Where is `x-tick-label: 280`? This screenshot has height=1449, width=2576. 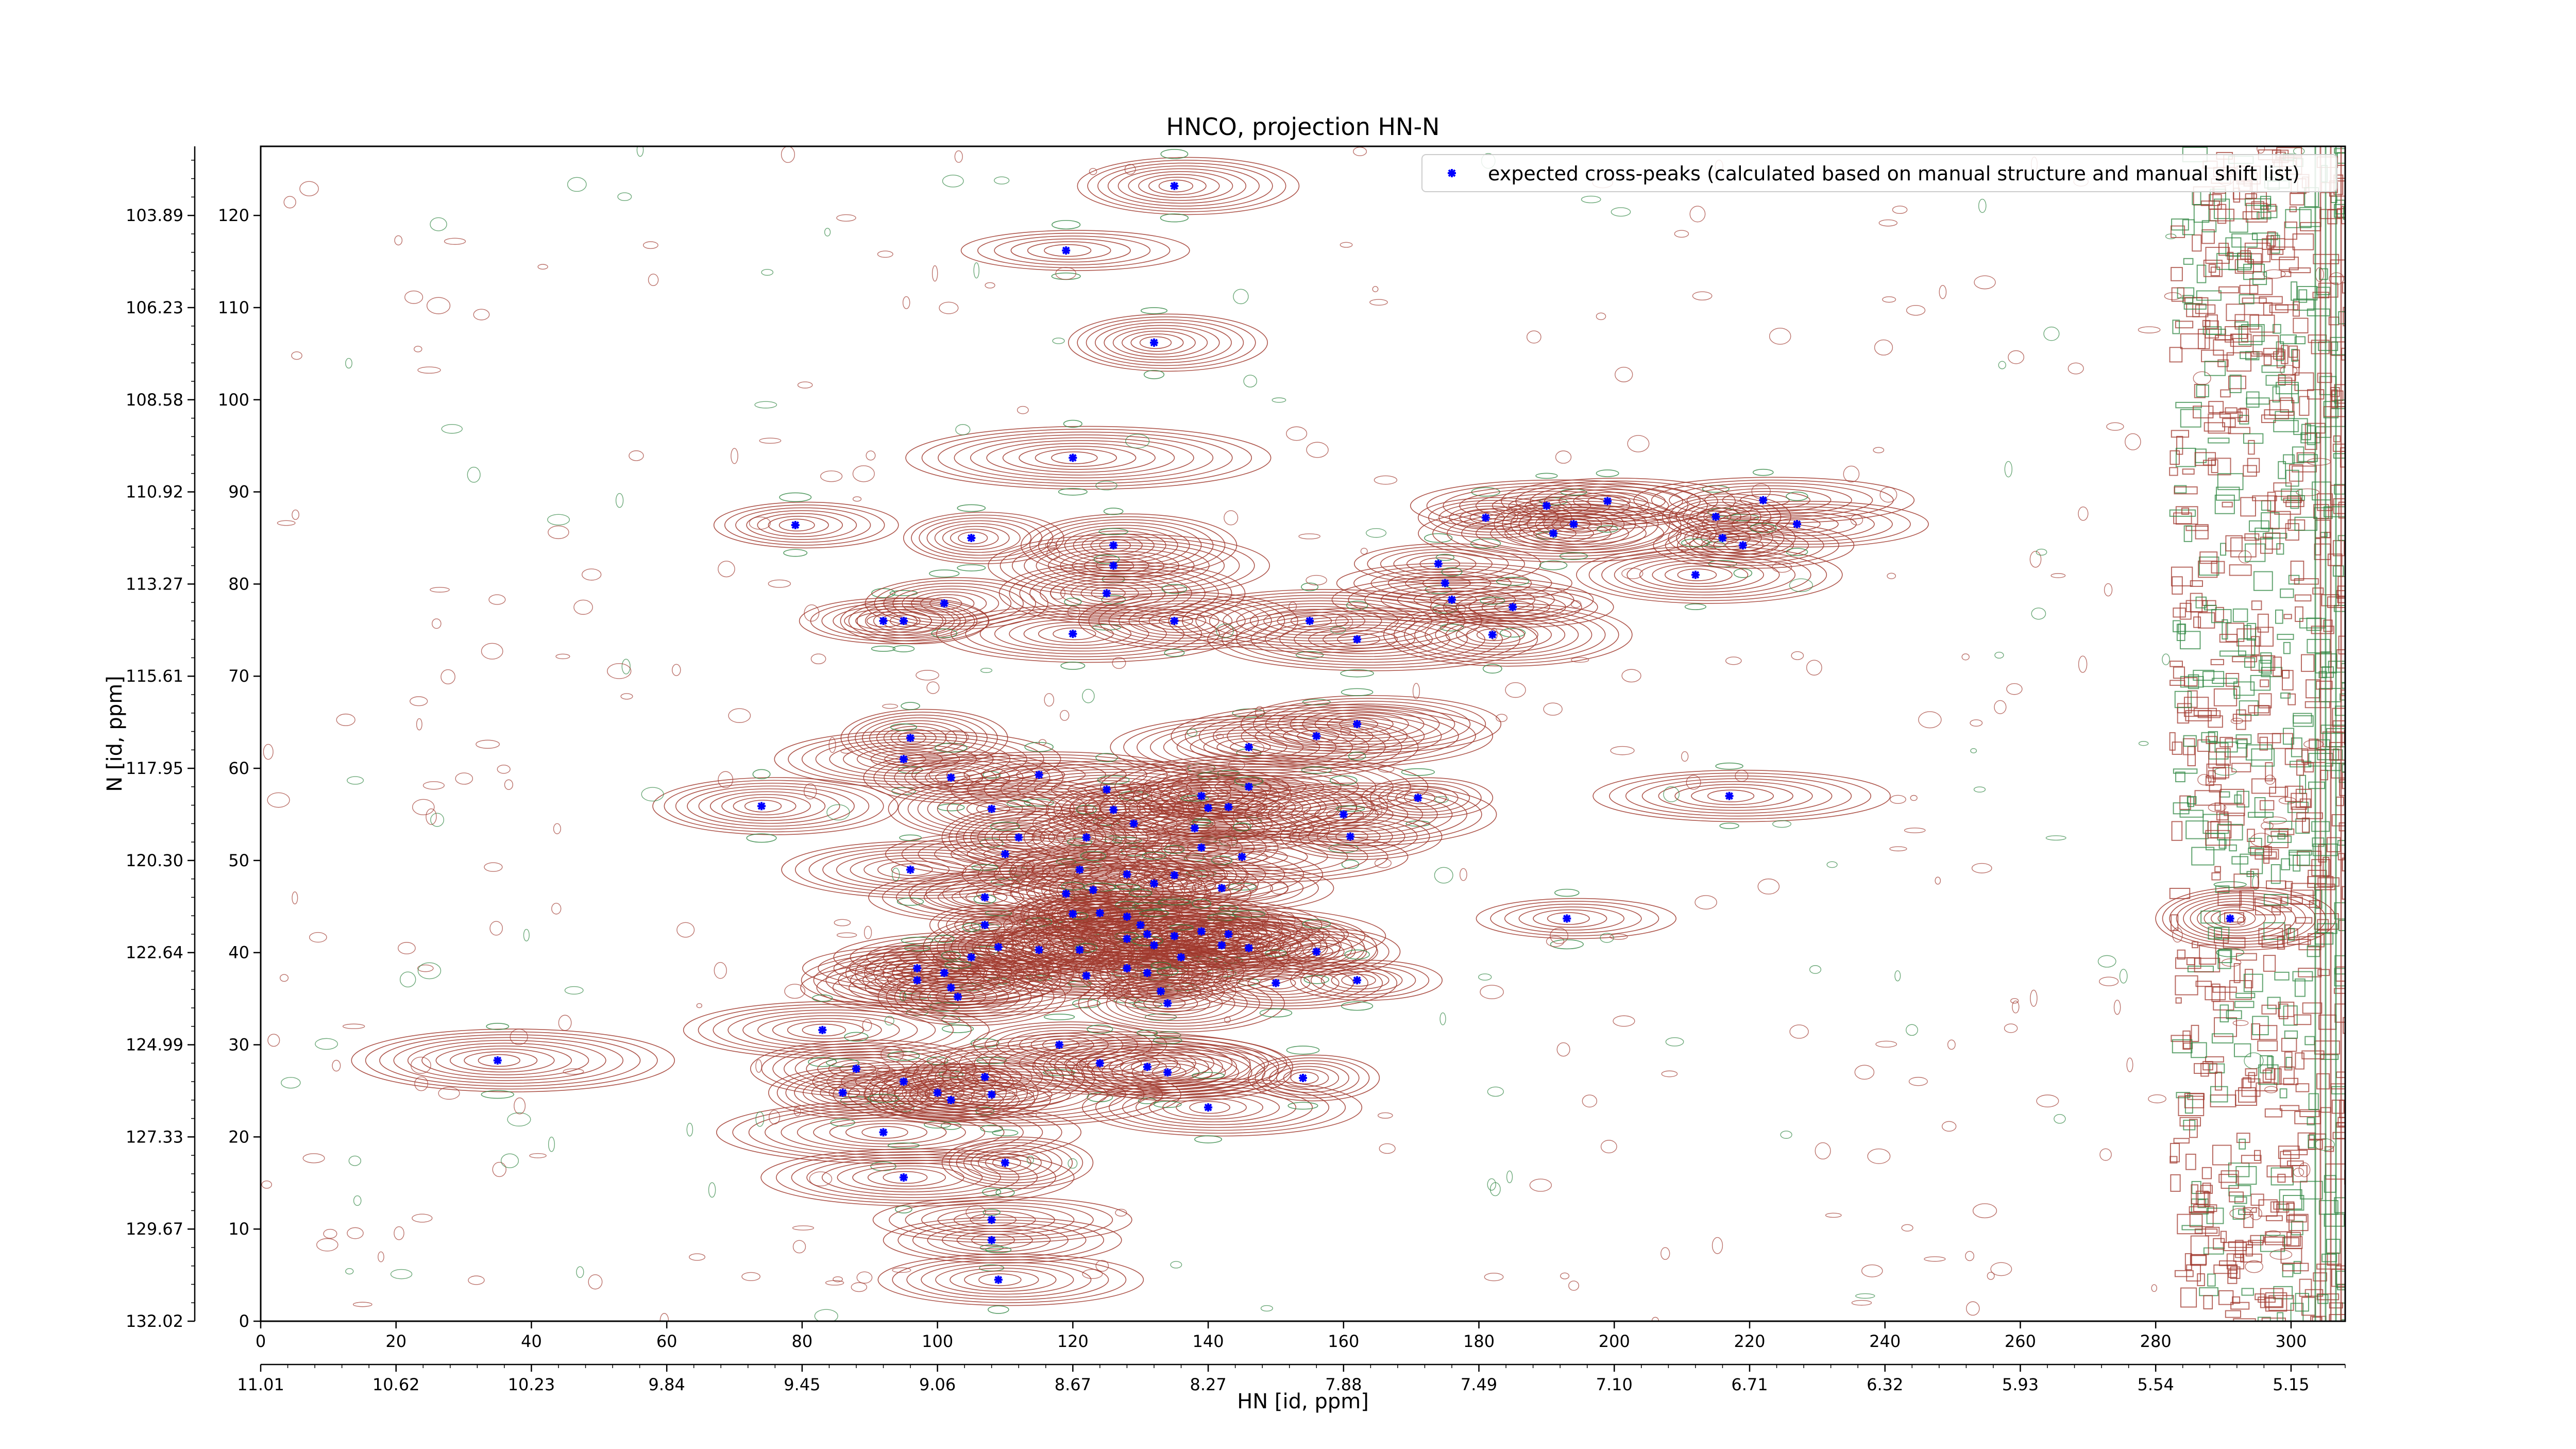 x-tick-label: 280 is located at coordinates (2156, 1341).